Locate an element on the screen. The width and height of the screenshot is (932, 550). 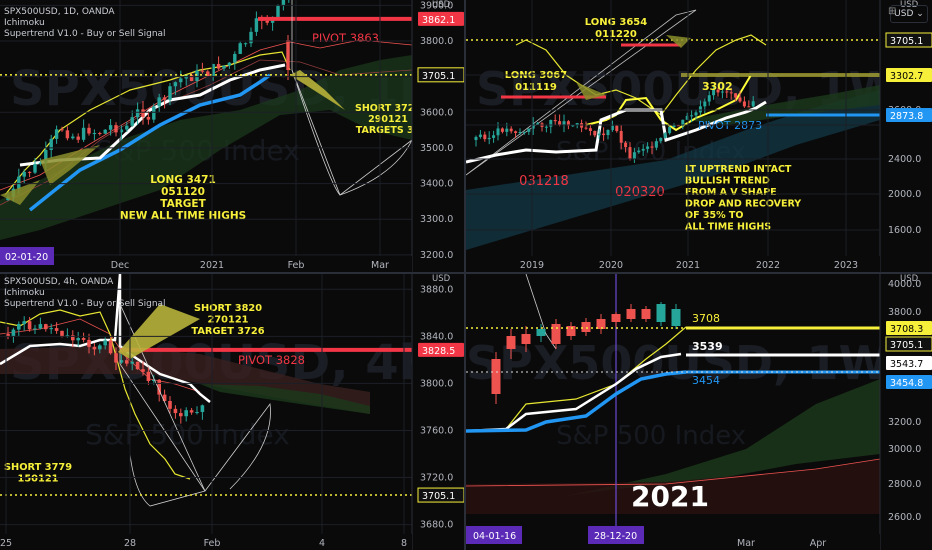
y-tick-label: 3200.0 is located at coordinates (436, 255).